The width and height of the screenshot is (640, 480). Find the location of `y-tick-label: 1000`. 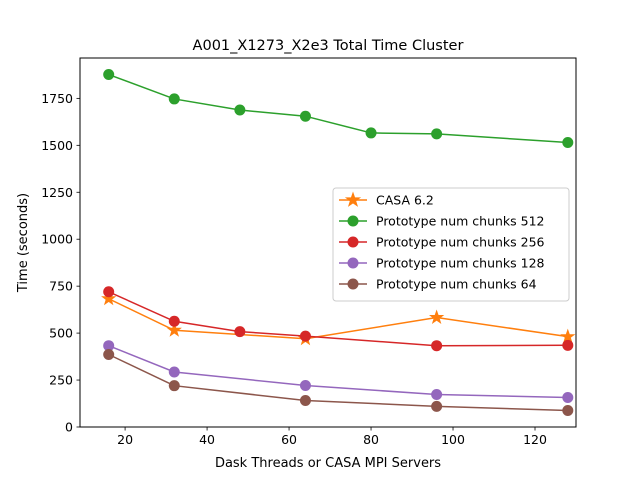

y-tick-label: 1000 is located at coordinates (57, 239).